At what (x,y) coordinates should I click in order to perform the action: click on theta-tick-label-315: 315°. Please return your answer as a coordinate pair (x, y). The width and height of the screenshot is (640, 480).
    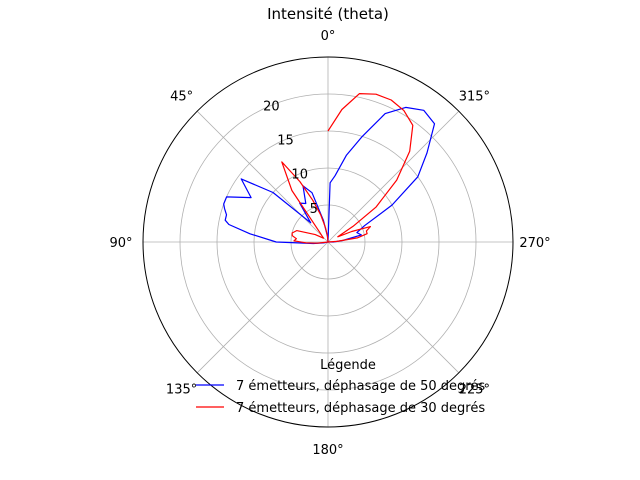
    Looking at the image, I should click on (474, 97).